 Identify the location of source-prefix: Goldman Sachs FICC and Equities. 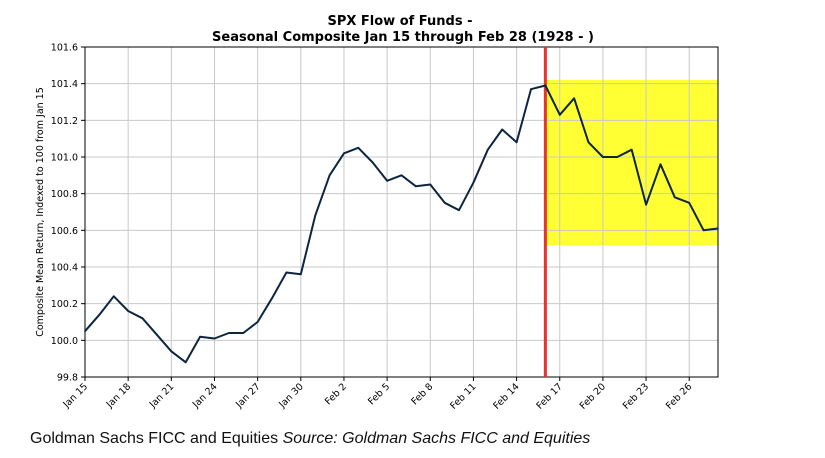
(154, 438).